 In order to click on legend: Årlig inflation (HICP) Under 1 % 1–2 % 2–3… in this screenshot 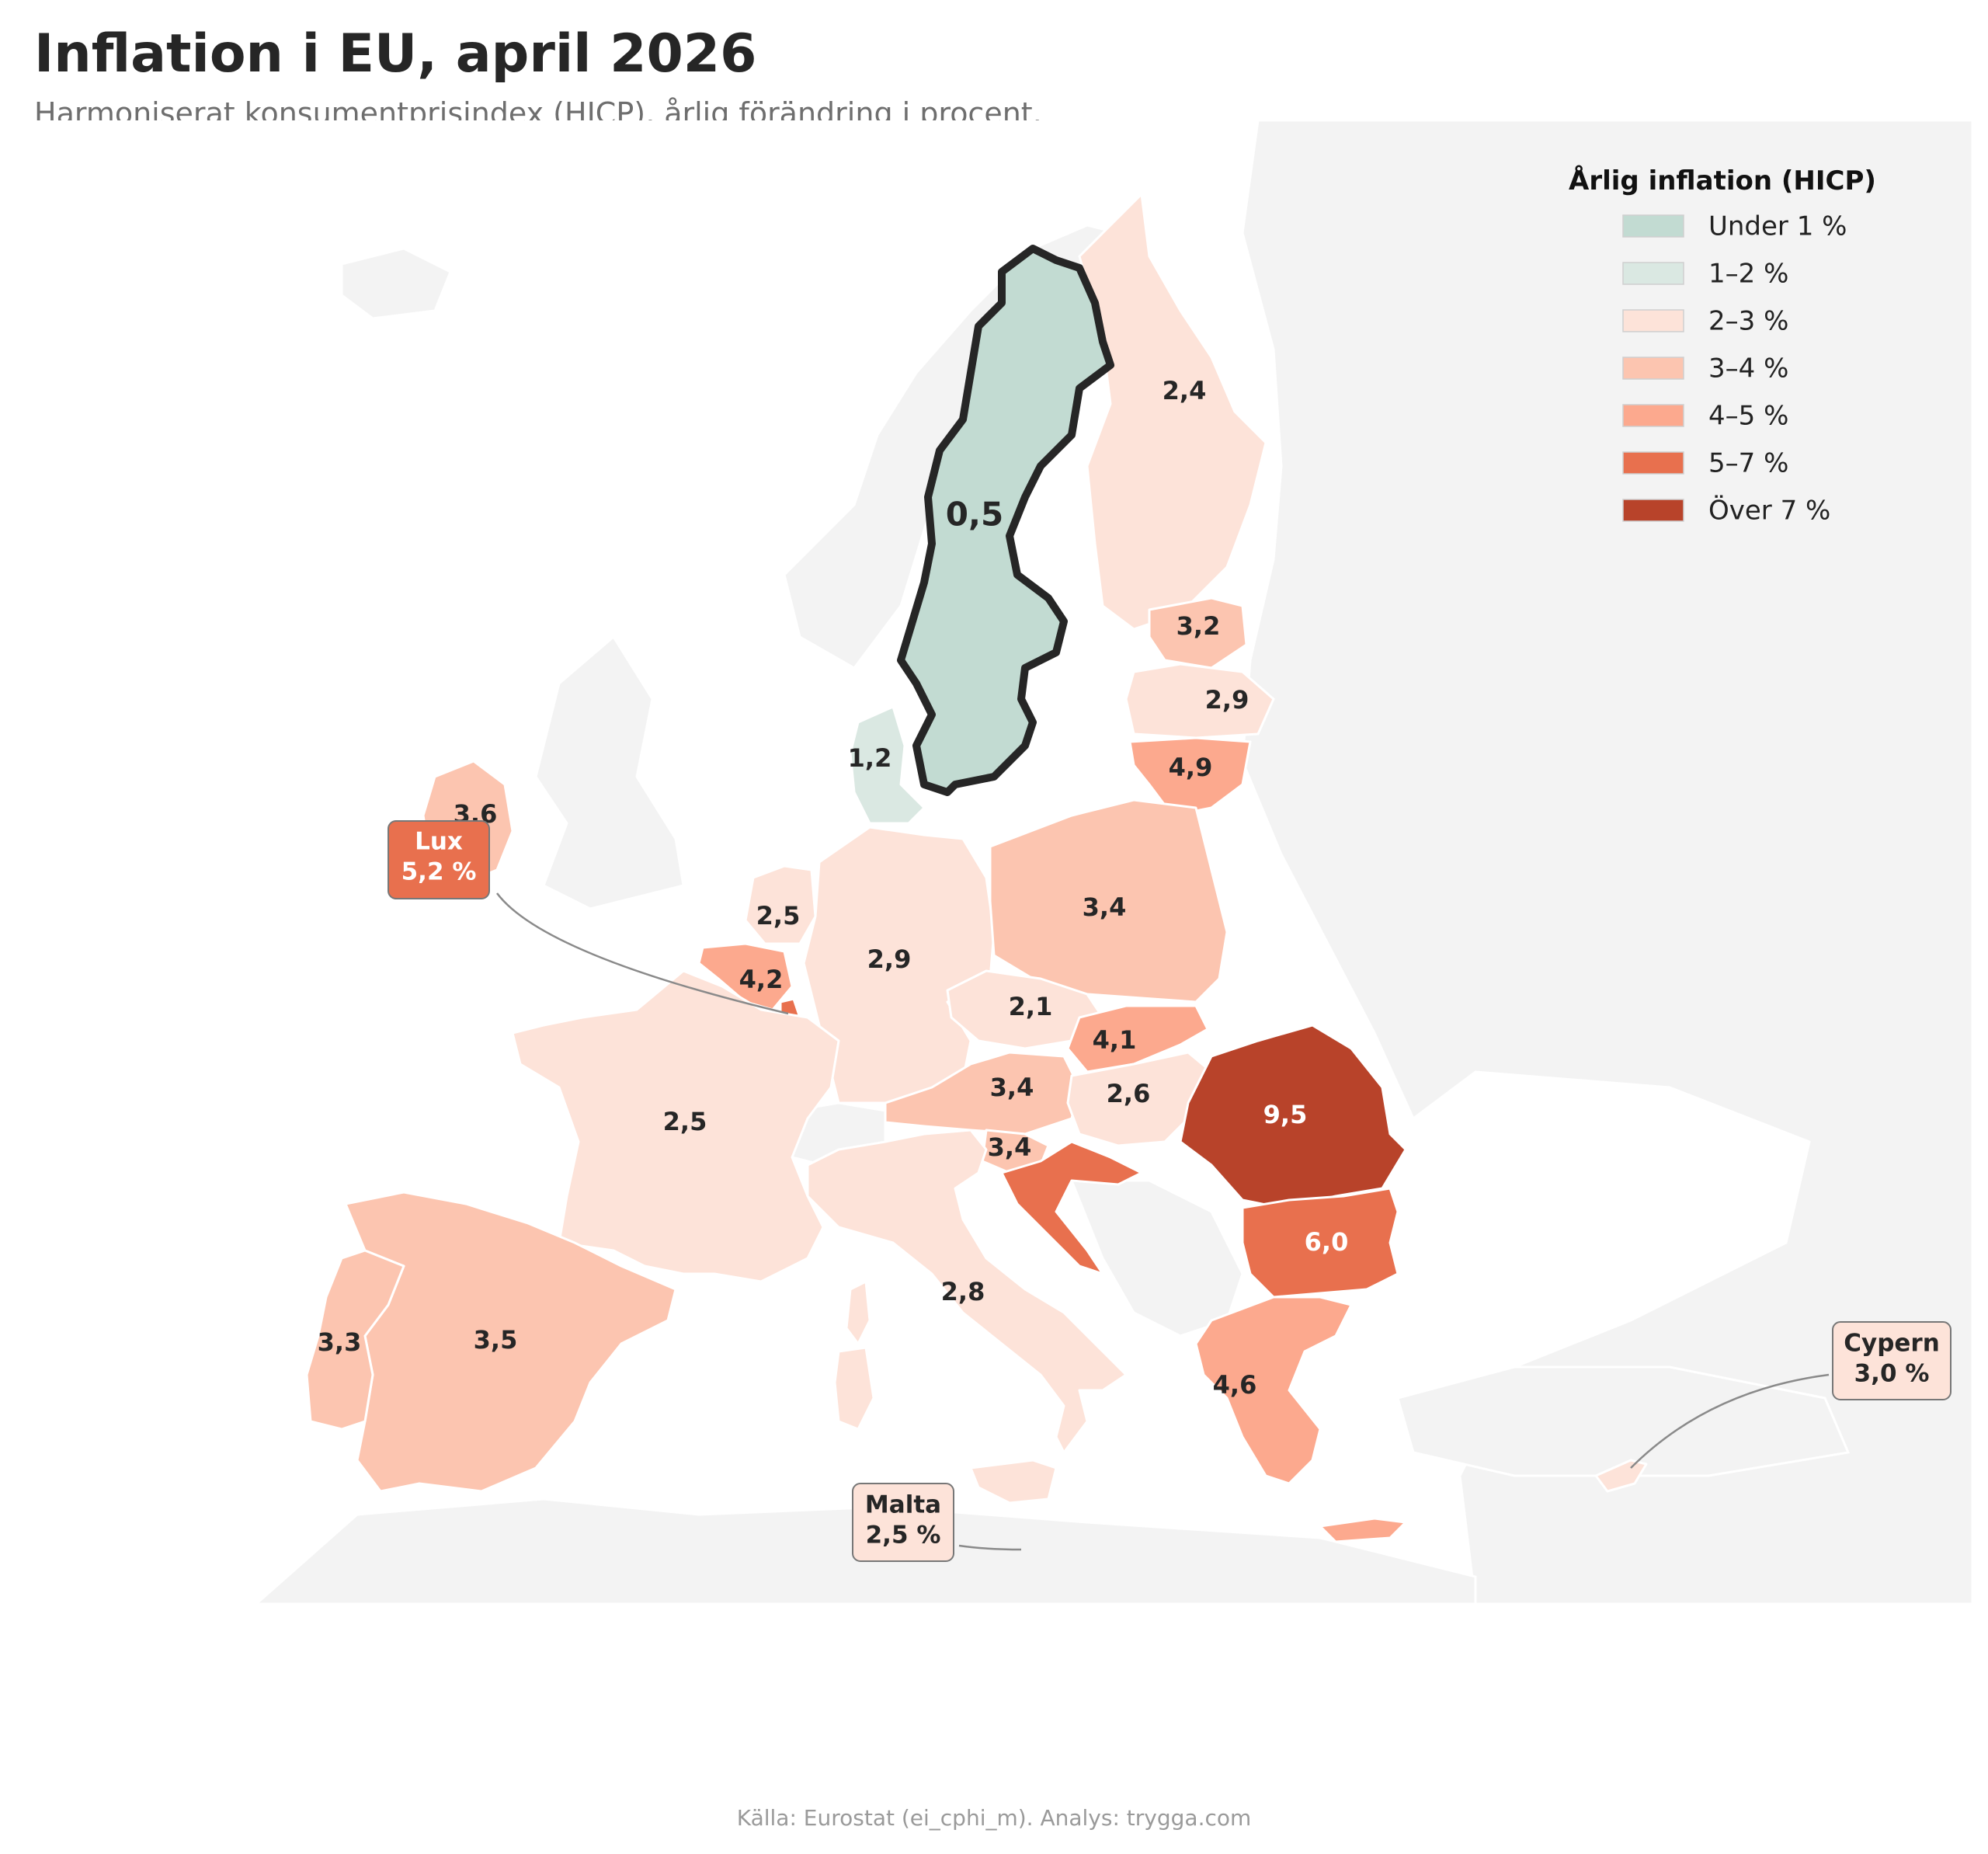, I will do `click(1722, 346)`.